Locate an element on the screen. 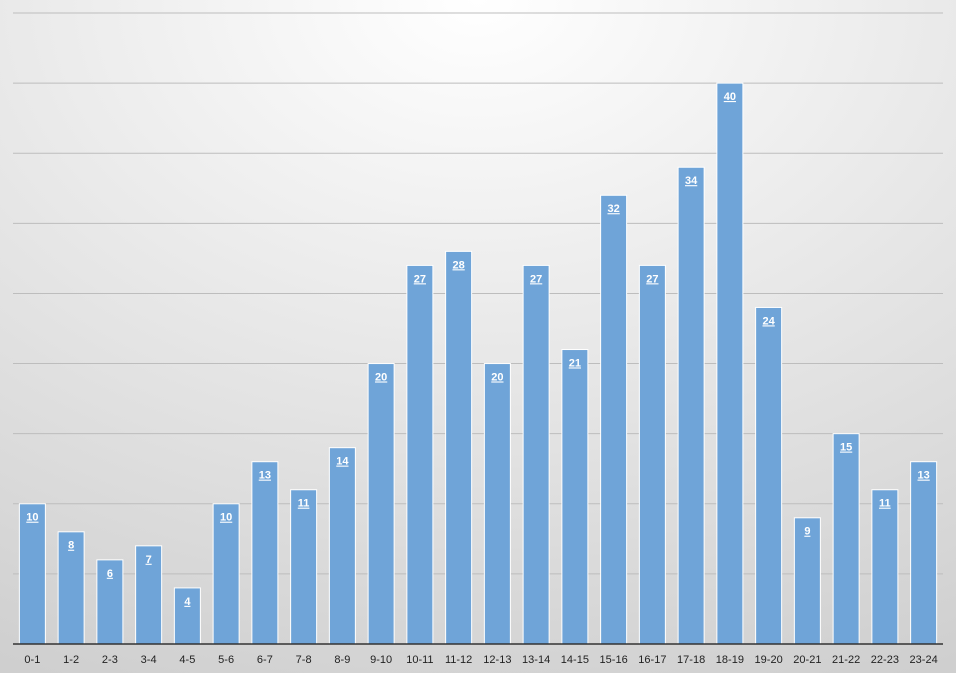  x-tick-label: 3-4 is located at coordinates (149, 660).